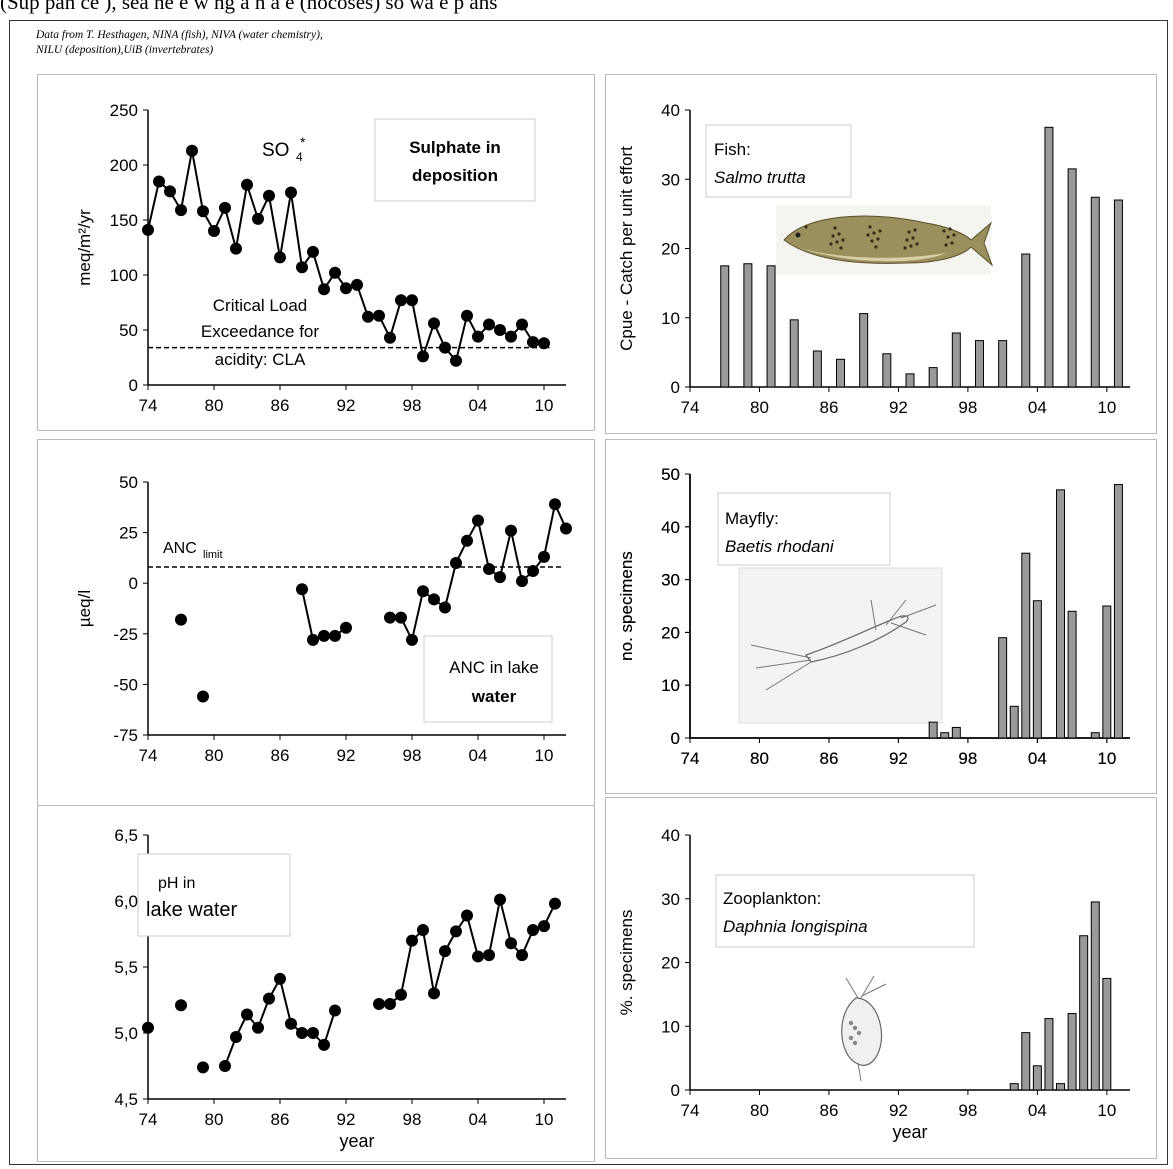 This screenshot has width=1173, height=1169. What do you see at coordinates (494, 696) in the screenshot?
I see `legend-line-2: water` at bounding box center [494, 696].